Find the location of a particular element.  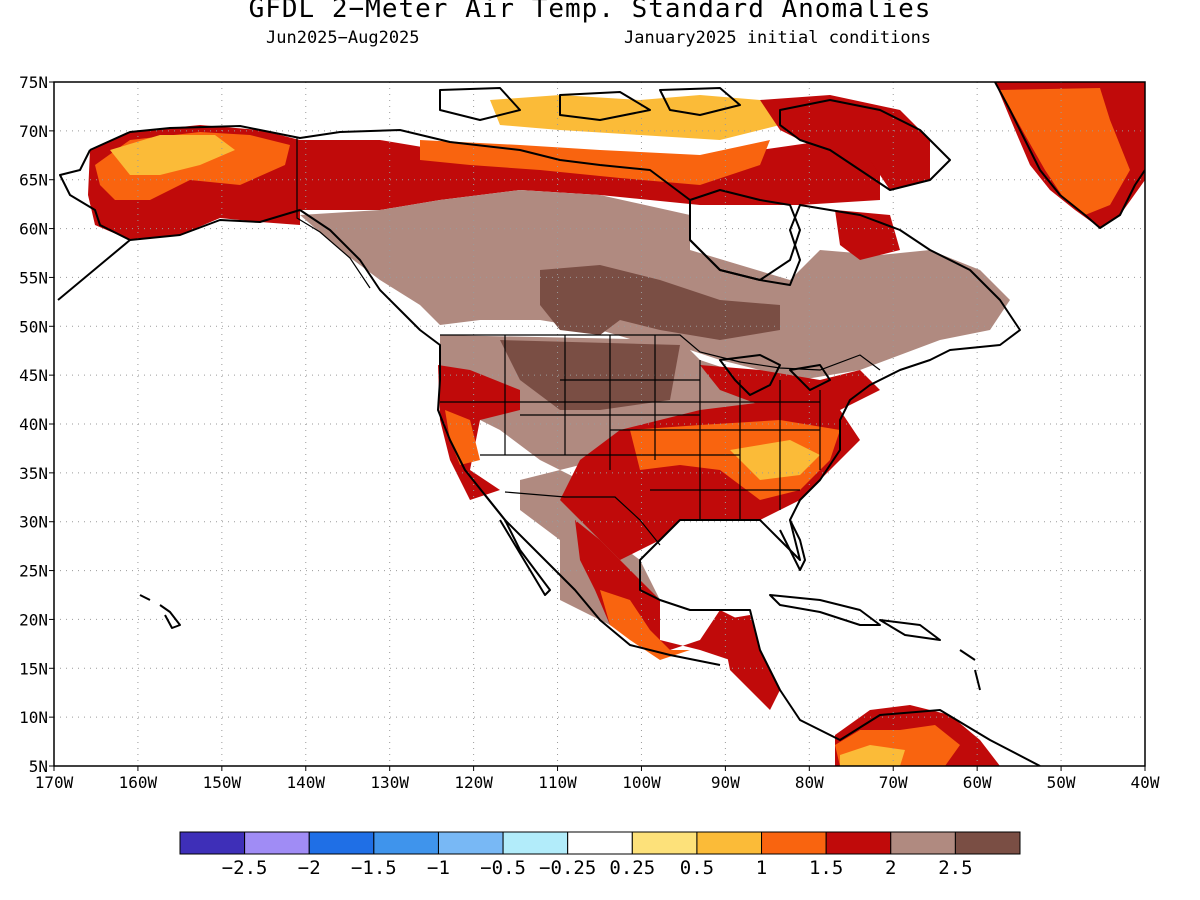

lon-label: 160W is located at coordinates (138, 782).